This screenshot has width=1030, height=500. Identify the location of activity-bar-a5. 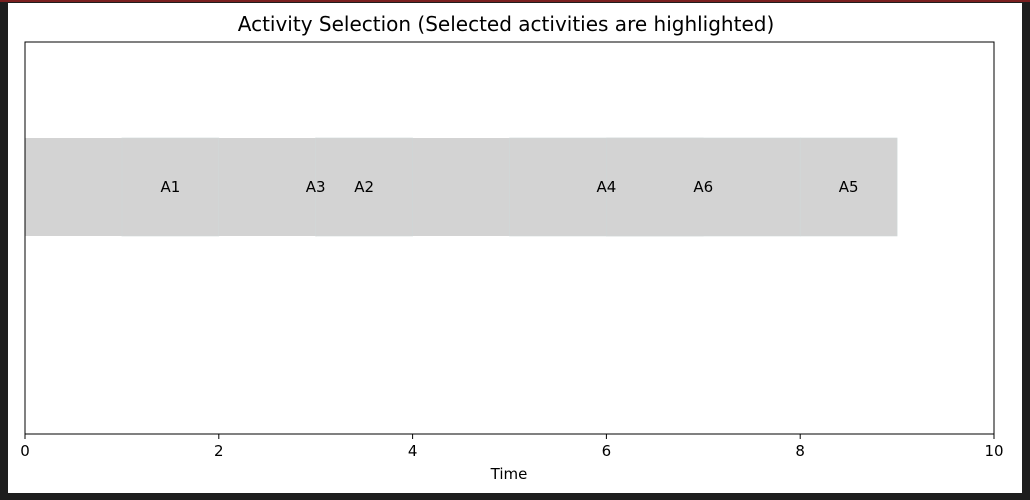
(848, 187).